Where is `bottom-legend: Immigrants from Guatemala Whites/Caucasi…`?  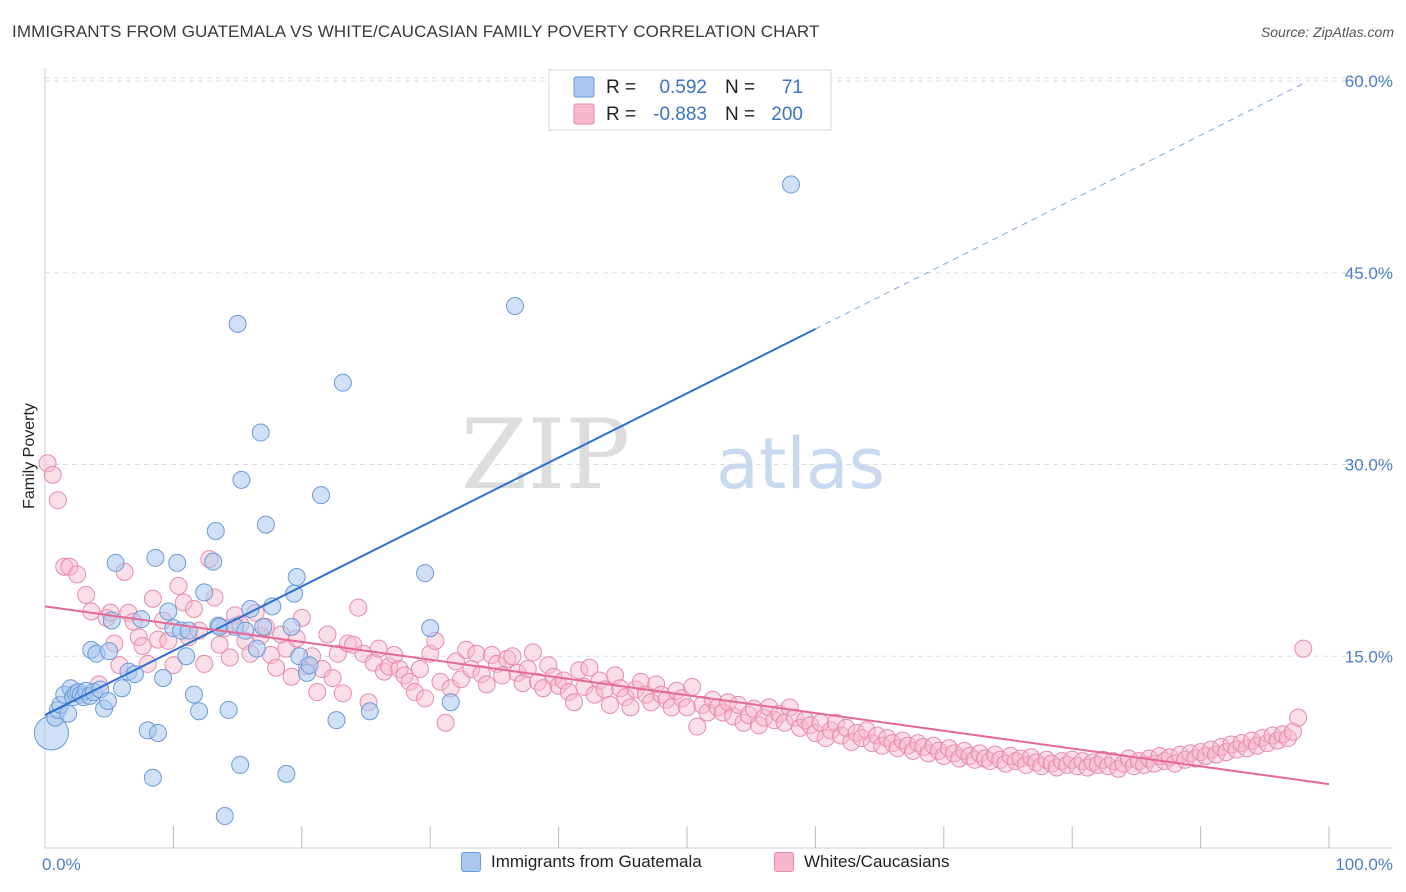 bottom-legend: Immigrants from Guatemala Whites/Caucasi… is located at coordinates (703, 865).